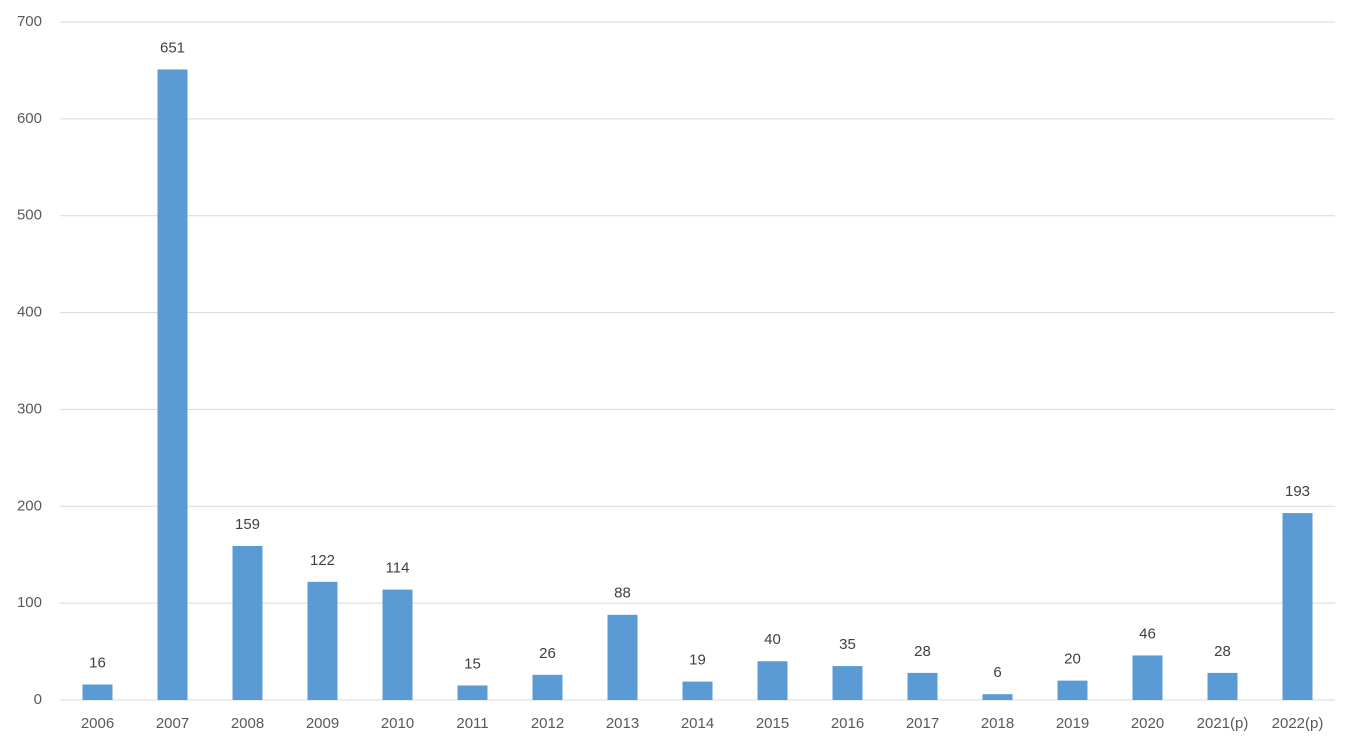  I want to click on data-label: 26, so click(547, 653).